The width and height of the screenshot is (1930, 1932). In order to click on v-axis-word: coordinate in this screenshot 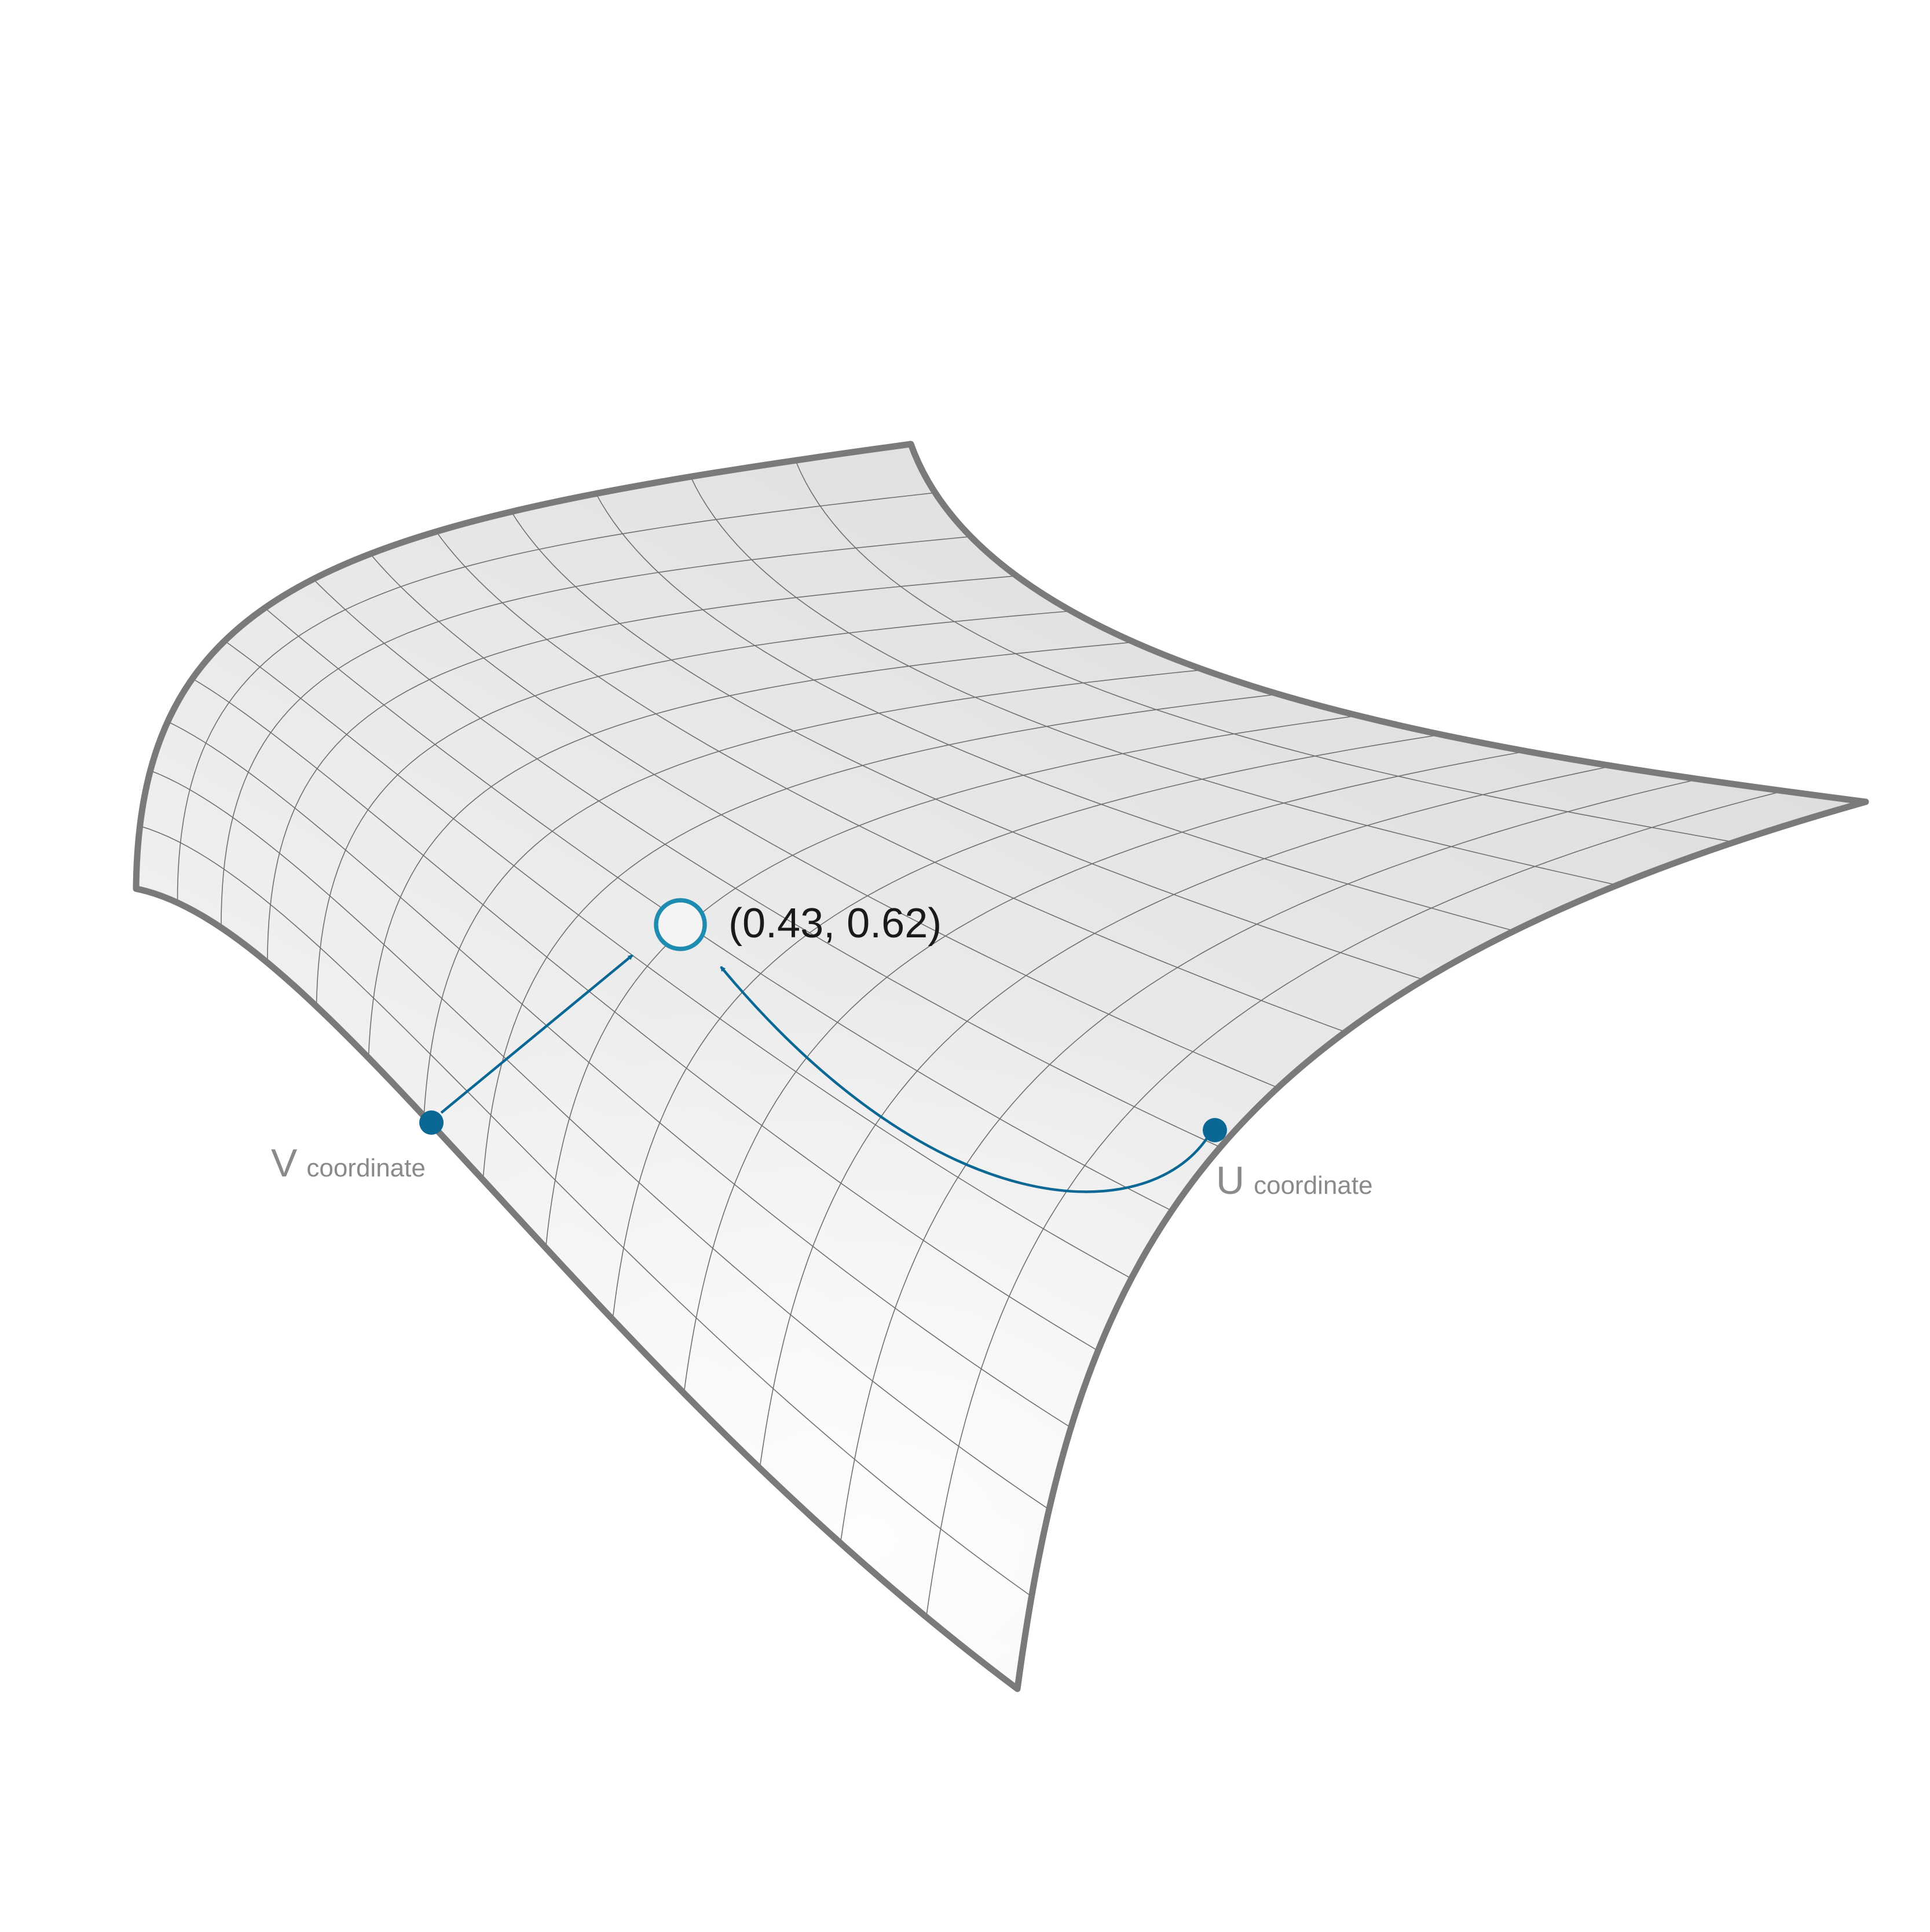, I will do `click(366, 1168)`.